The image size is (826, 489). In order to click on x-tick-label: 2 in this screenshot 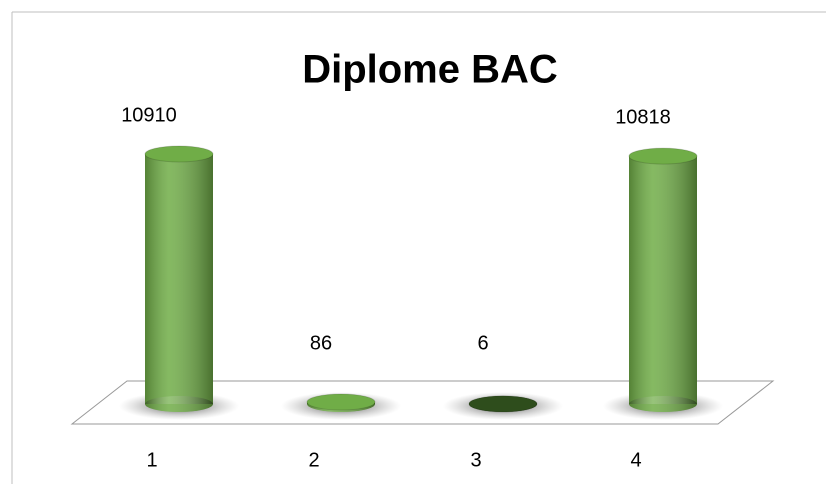, I will do `click(313, 460)`.